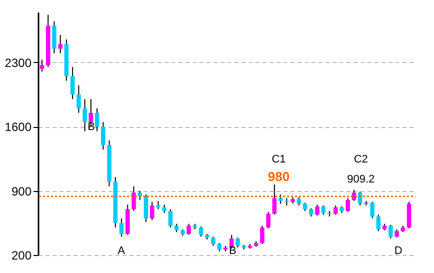 This screenshot has width=434, height=273. Describe the element at coordinates (398, 251) in the screenshot. I see `annotation: D` at that location.